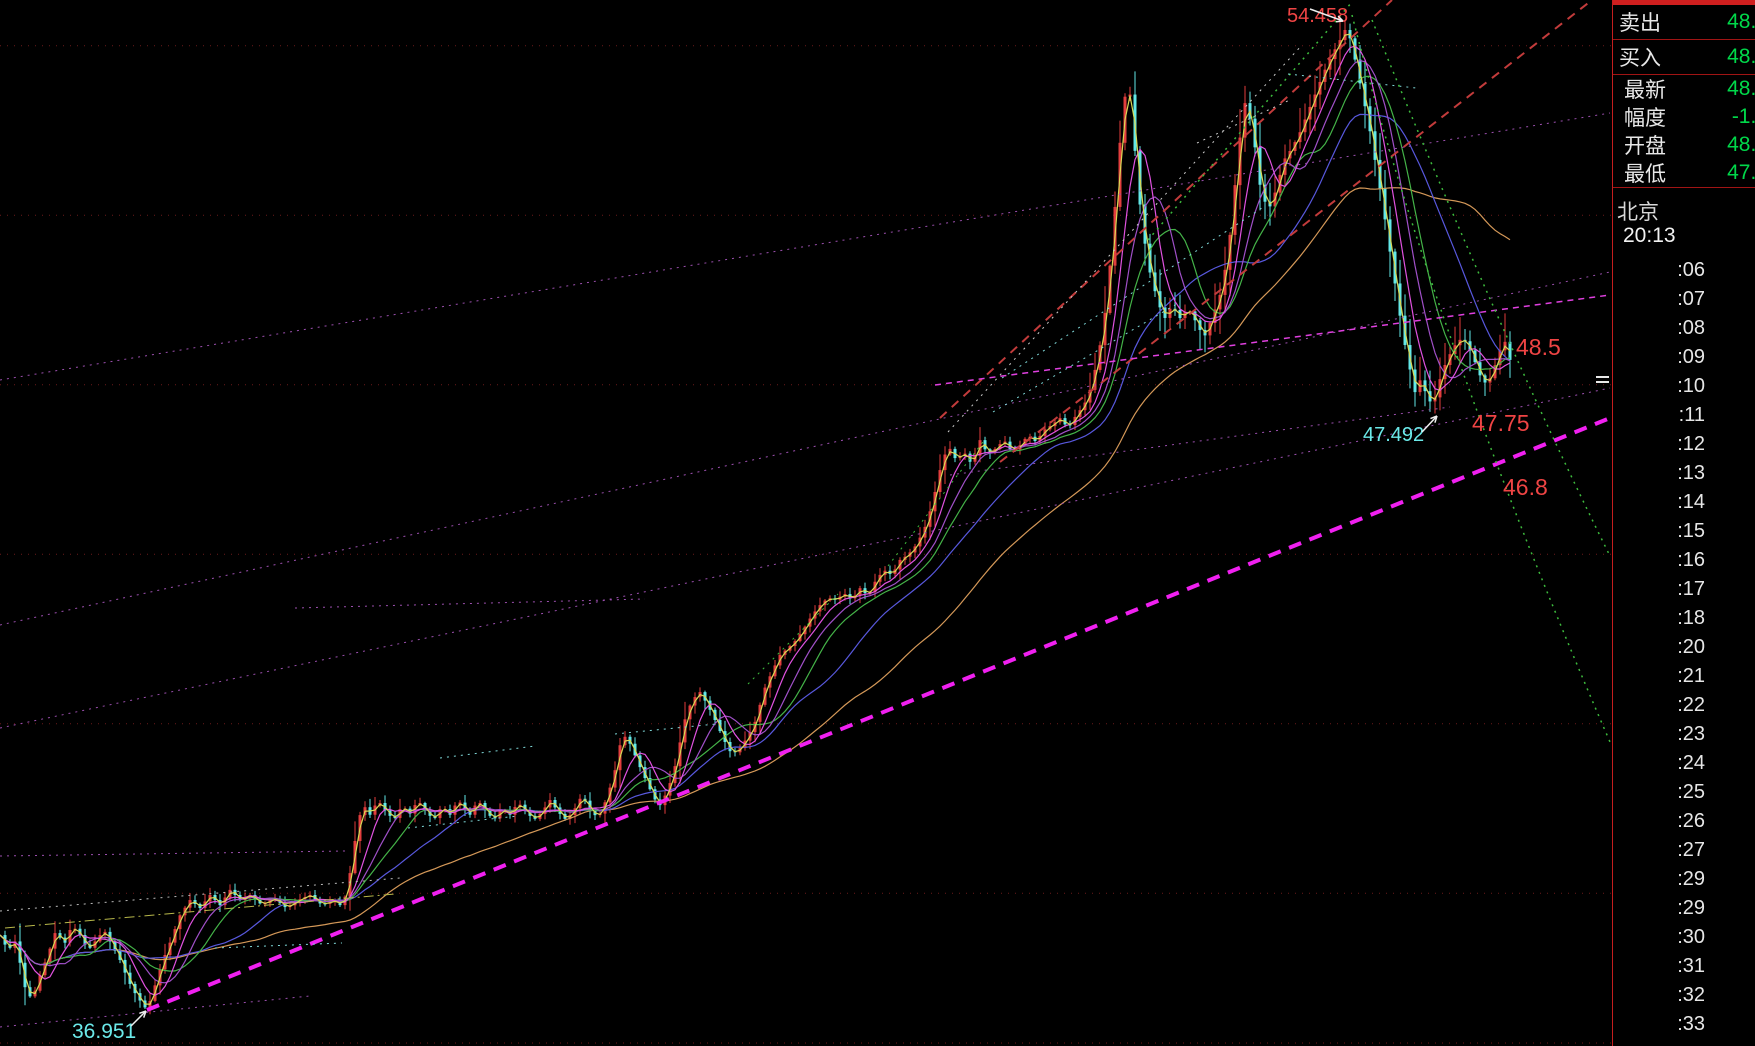 The height and width of the screenshot is (1046, 1755). Describe the element at coordinates (1691, 415) in the screenshot. I see `time-item: :11` at that location.